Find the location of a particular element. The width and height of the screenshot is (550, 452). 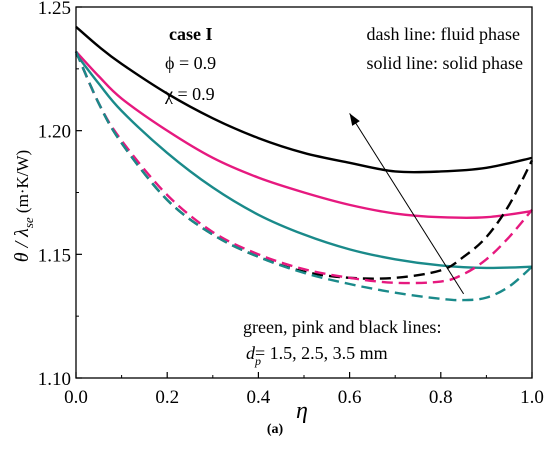

x-tick-label: 0.8 is located at coordinates (441, 397).